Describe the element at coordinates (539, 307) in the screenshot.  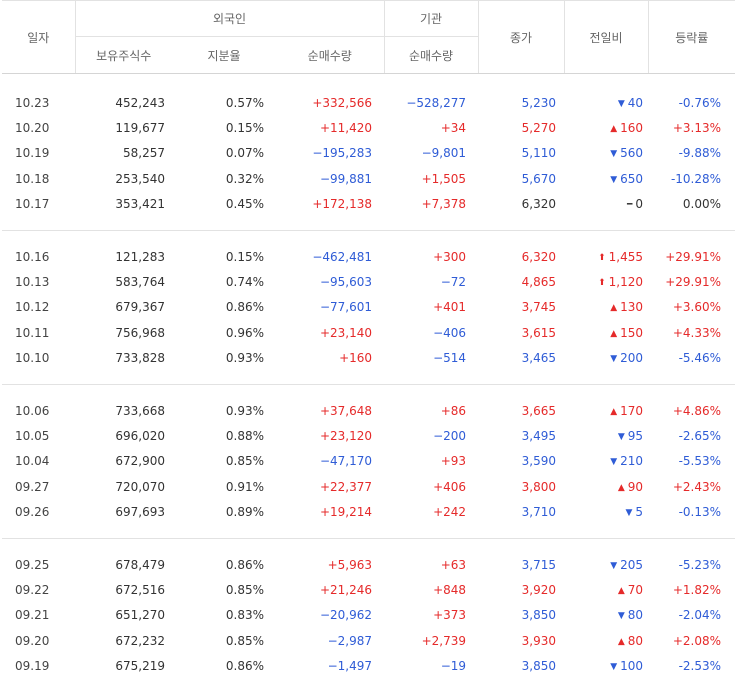
I see `close-price-cell: 3,745` at that location.